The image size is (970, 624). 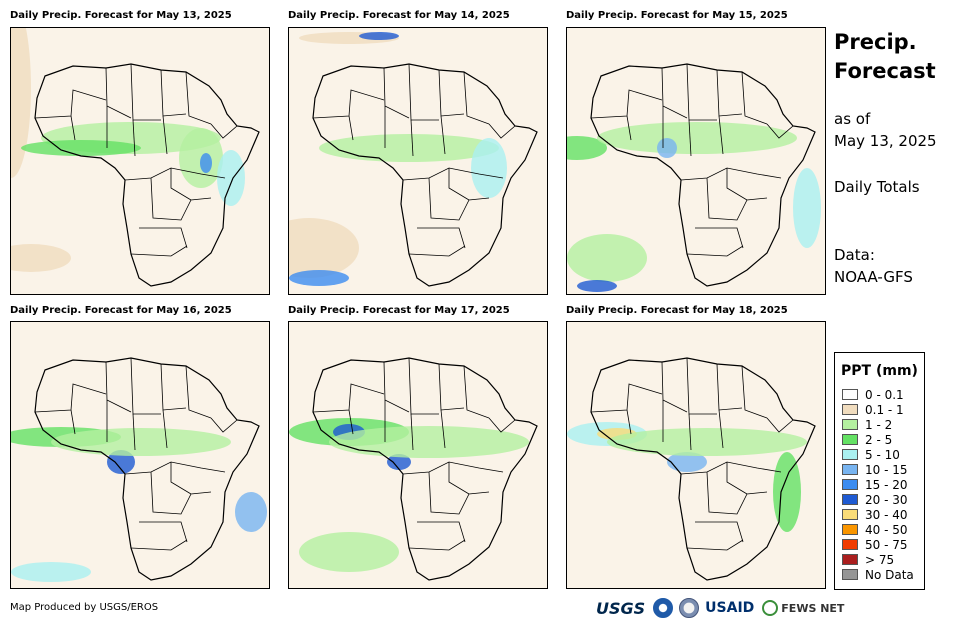 What do you see at coordinates (886, 484) in the screenshot?
I see `legend-label: 15 - 20` at bounding box center [886, 484].